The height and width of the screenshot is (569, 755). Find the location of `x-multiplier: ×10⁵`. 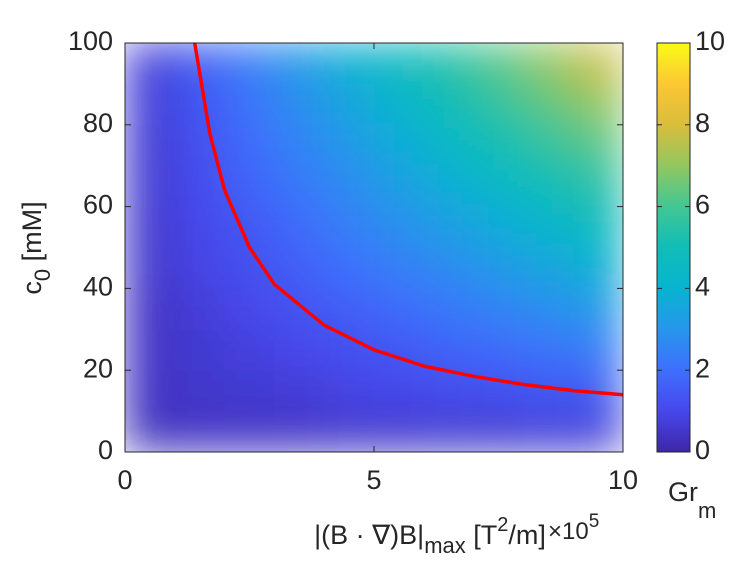

x-multiplier: ×10⁵ is located at coordinates (573, 528).